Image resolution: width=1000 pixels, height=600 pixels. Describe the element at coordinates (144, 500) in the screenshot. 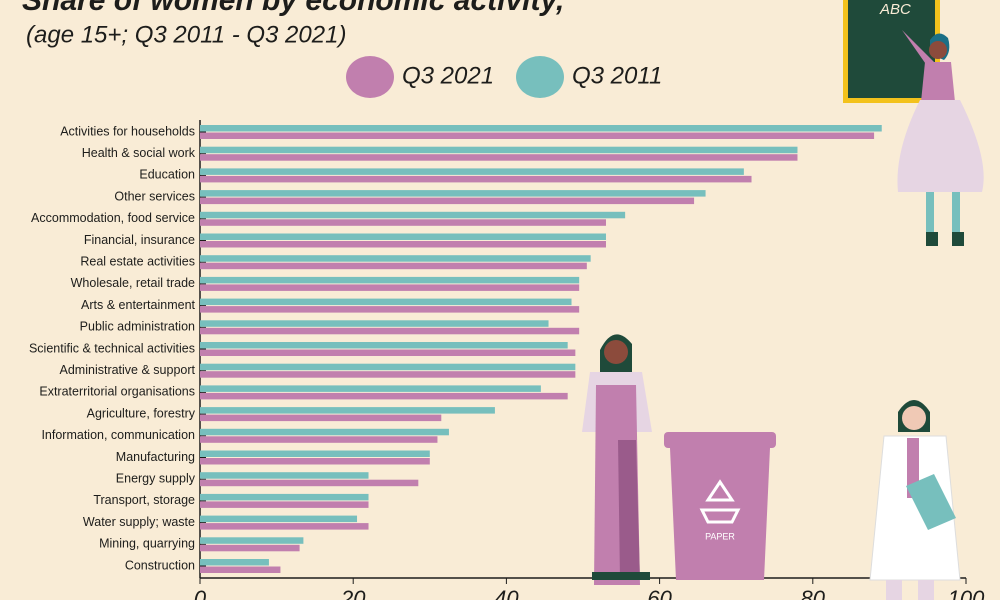

I see `category-label: Transport, storage` at that location.